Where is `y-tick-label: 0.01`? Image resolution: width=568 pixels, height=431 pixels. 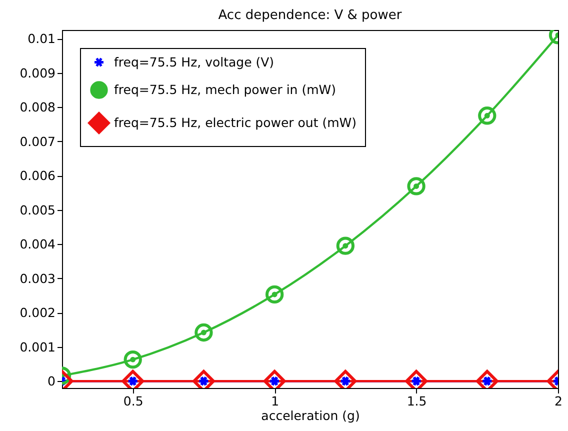 y-tick-label: 0.01 is located at coordinates (42, 38).